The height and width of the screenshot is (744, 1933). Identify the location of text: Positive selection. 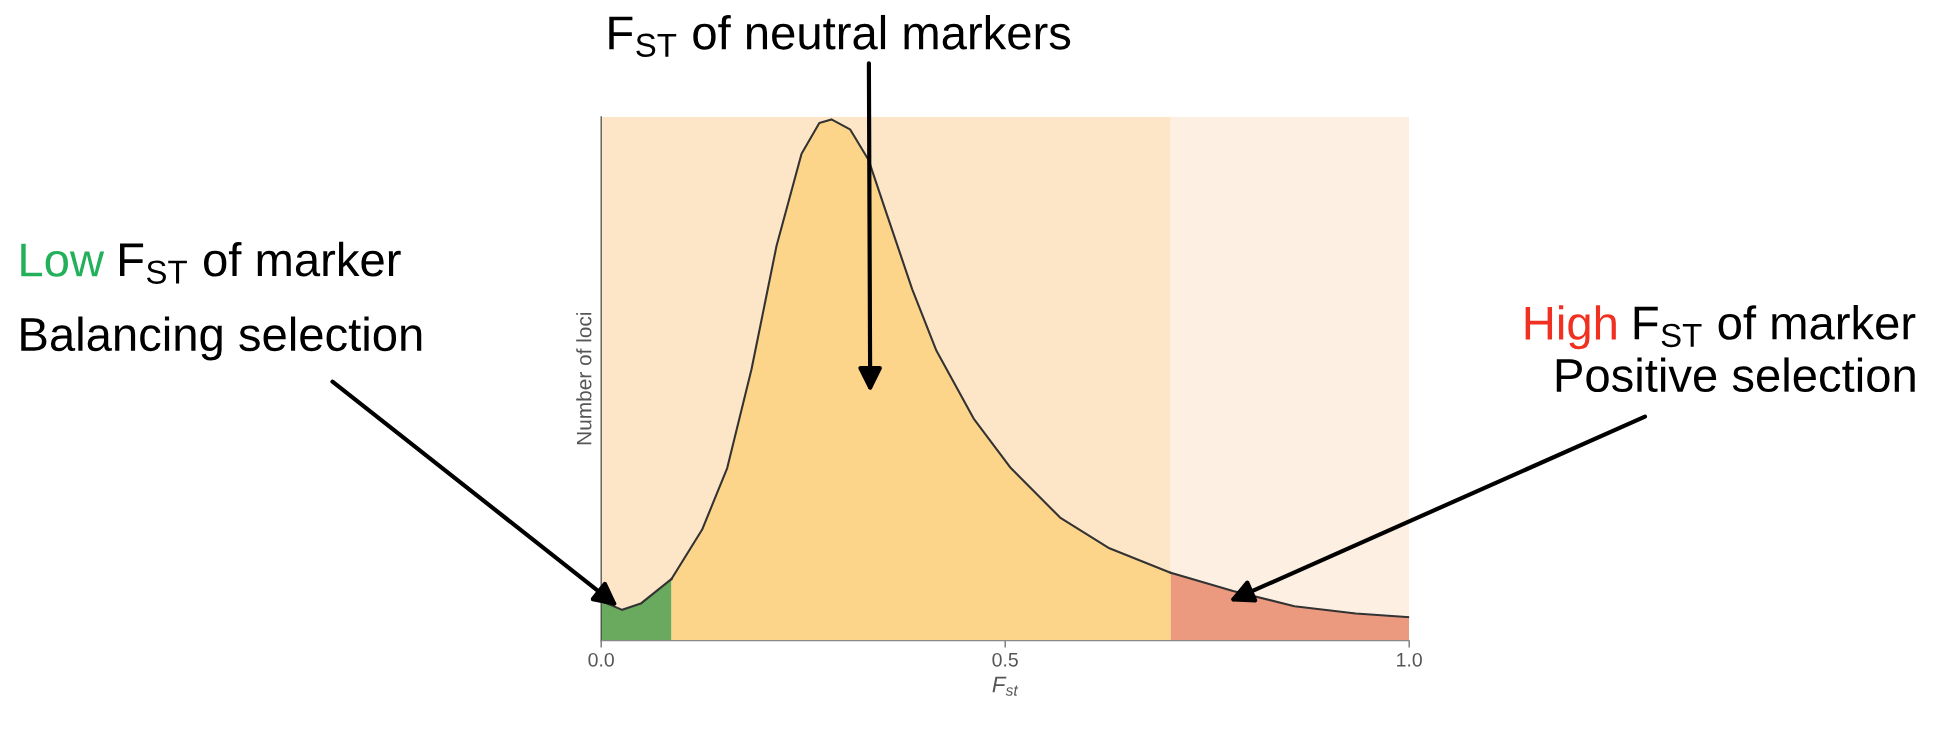
(1735, 375).